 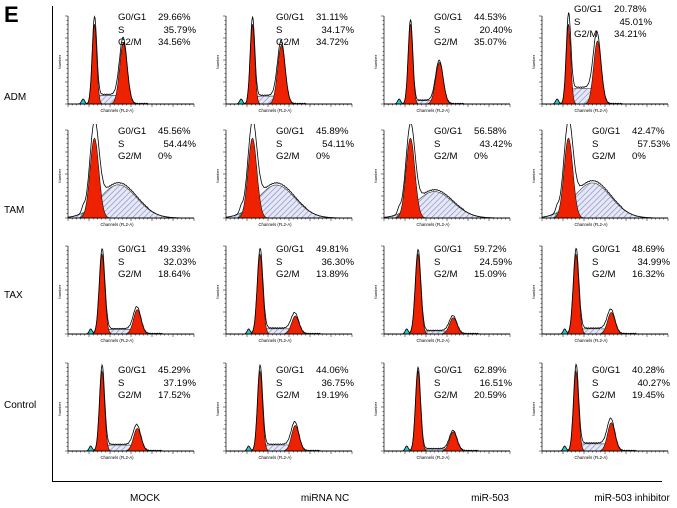 What do you see at coordinates (337, 30) in the screenshot?
I see `phase-value-s: 34.17%` at bounding box center [337, 30].